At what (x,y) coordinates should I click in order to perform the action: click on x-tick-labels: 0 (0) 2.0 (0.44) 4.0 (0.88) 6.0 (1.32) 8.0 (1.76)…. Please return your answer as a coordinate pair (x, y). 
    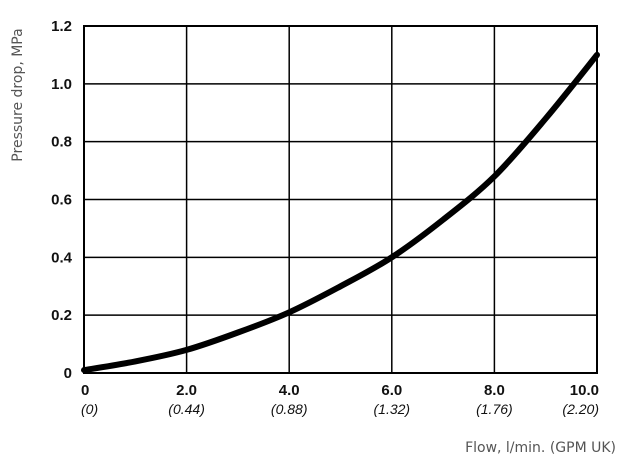
    Looking at the image, I should click on (340, 399).